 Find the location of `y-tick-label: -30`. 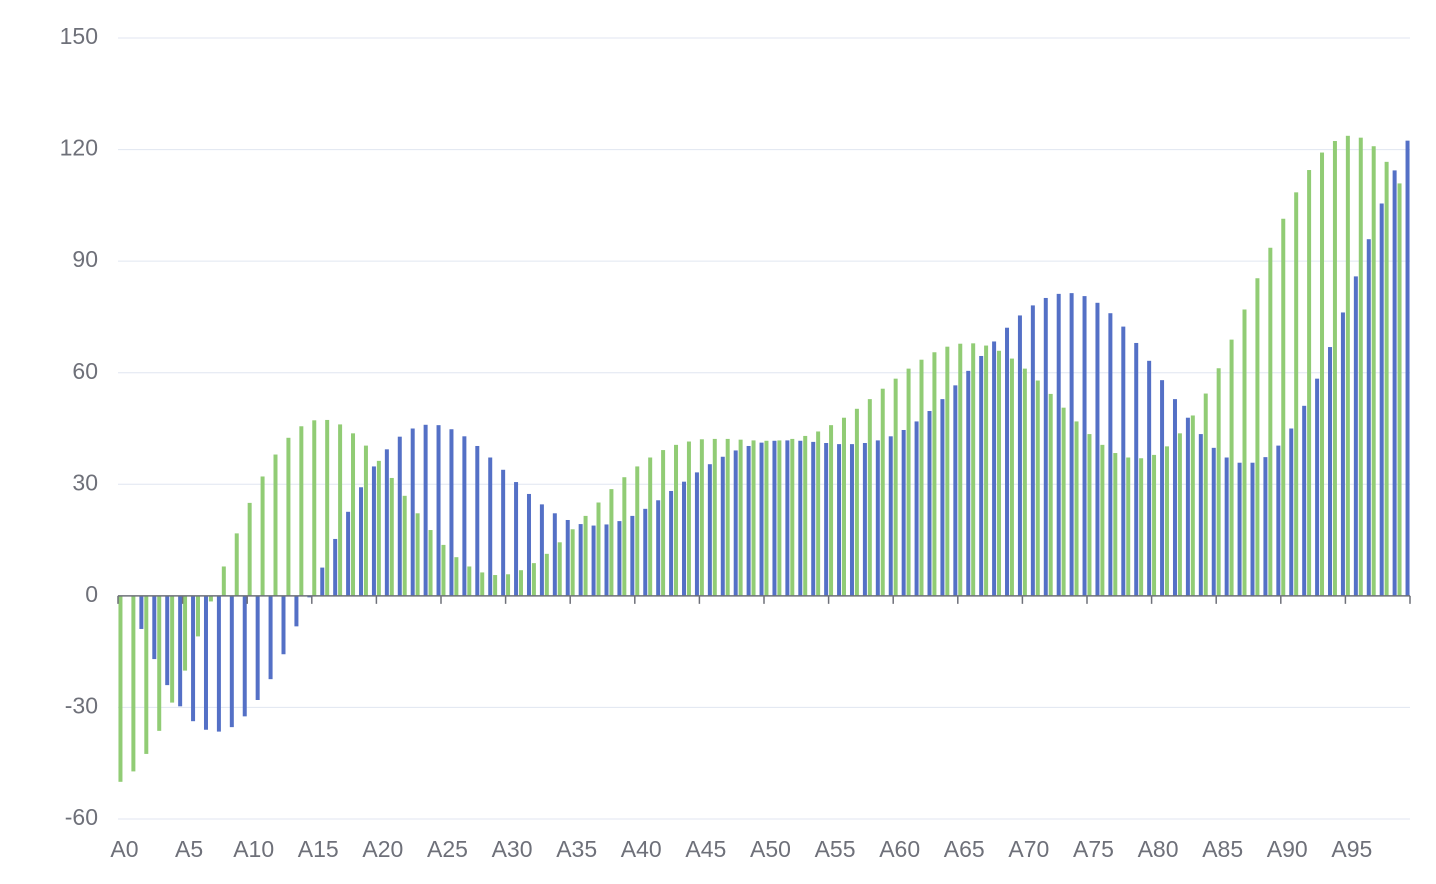

y-tick-label: -30 is located at coordinates (81, 706).